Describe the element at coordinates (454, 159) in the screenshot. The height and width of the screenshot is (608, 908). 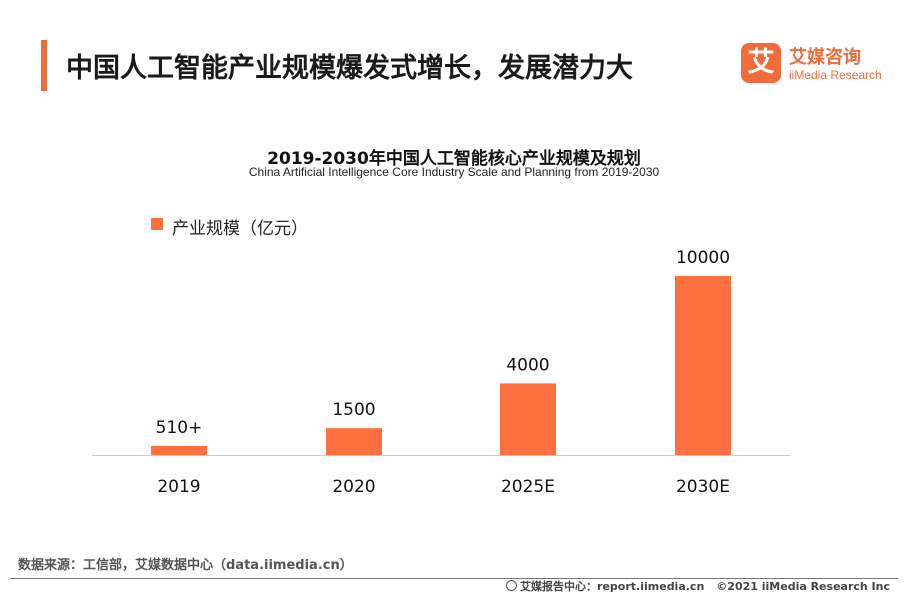
I see `chart-title: 2019-2030年中国人工智能核心产业规模及规划` at that location.